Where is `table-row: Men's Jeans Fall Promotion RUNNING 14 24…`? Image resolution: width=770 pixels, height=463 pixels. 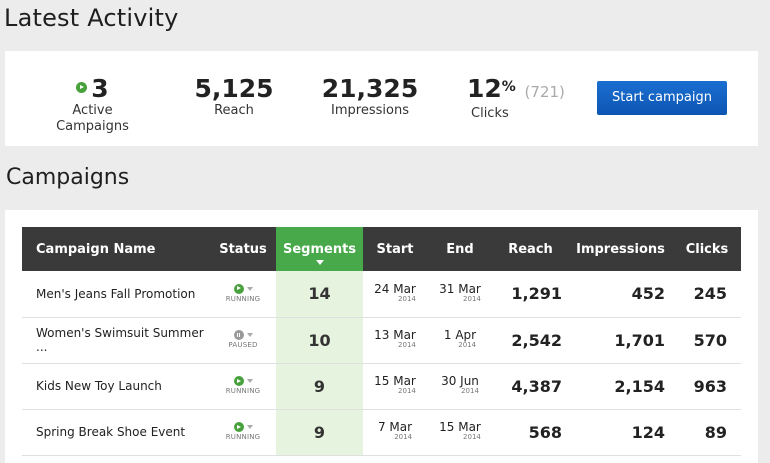 table-row: Men's Jeans Fall Promotion RUNNING 14 24… is located at coordinates (381, 294).